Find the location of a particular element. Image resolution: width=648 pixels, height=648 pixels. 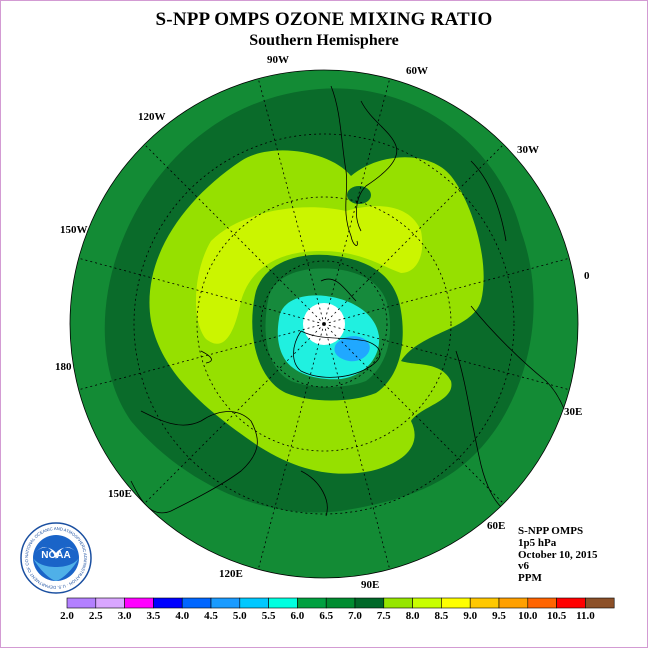

colorbar-label: 6.0 is located at coordinates (298, 616).